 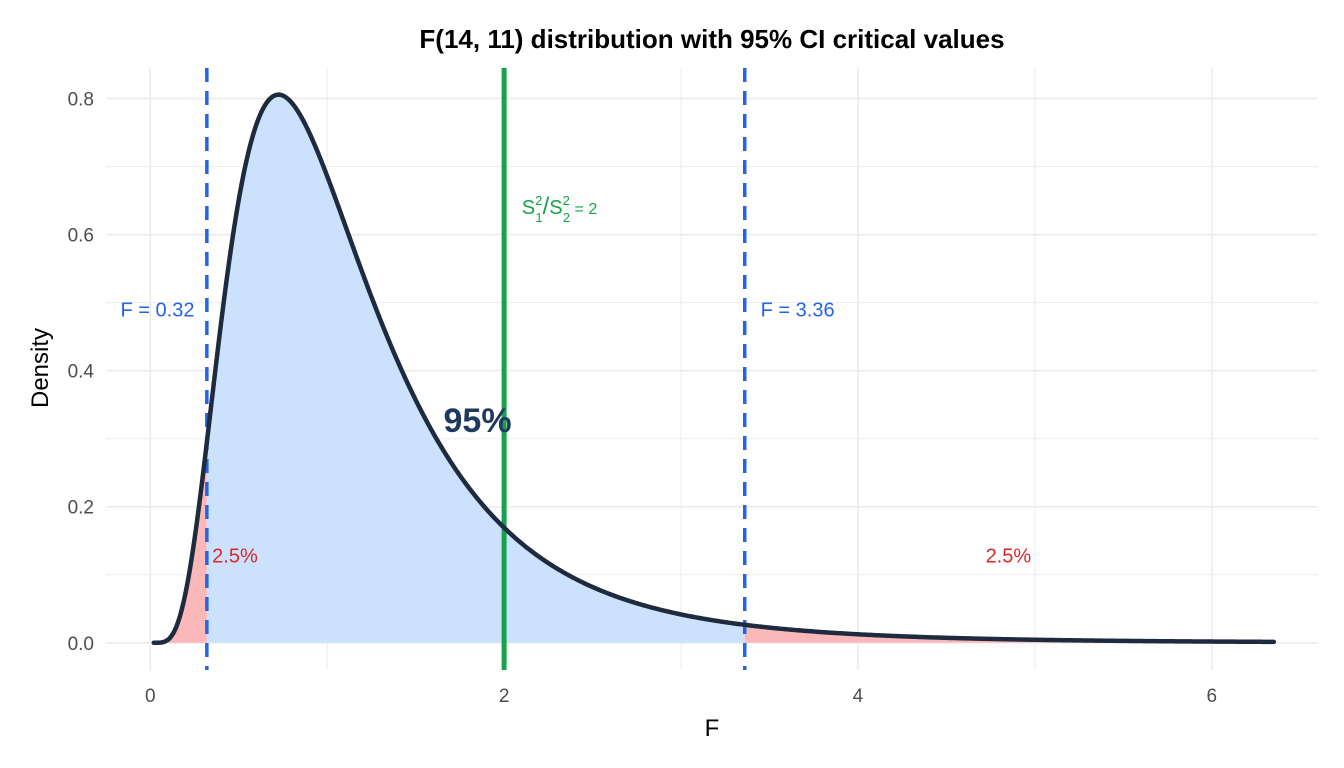 I want to click on left-tail-area, so click(x=180, y=542).